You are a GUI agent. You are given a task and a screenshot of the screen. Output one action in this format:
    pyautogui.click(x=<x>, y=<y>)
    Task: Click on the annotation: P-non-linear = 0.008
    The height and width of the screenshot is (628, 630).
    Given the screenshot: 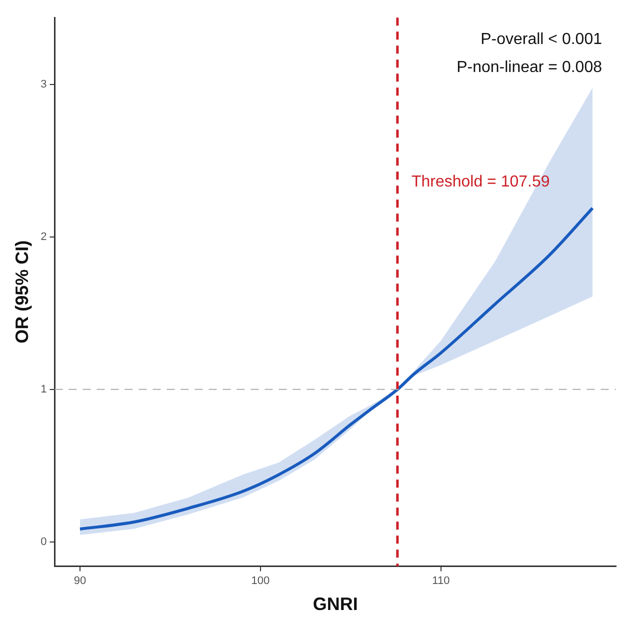 What is the action you would take?
    pyautogui.click(x=529, y=67)
    